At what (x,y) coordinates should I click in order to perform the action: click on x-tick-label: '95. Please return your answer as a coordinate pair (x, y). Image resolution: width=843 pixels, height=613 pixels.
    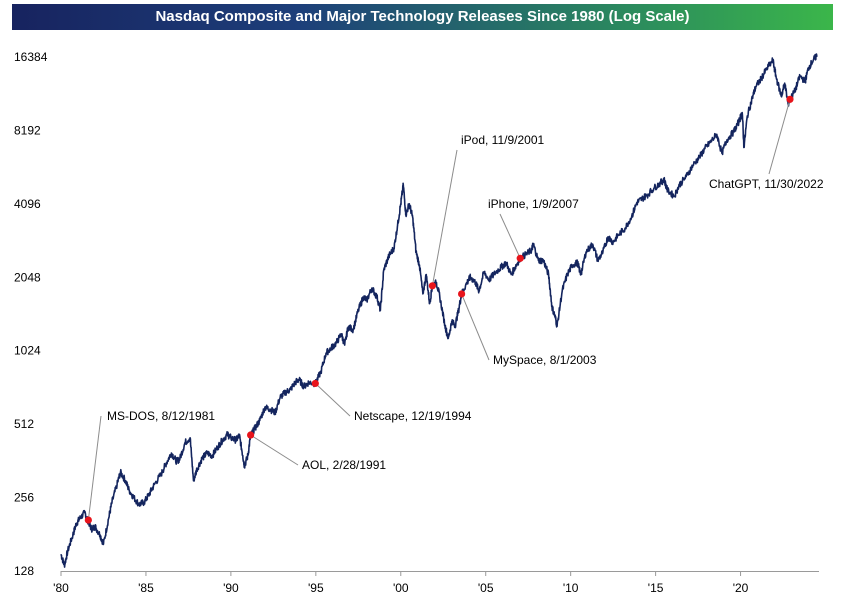
    Looking at the image, I should click on (316, 588).